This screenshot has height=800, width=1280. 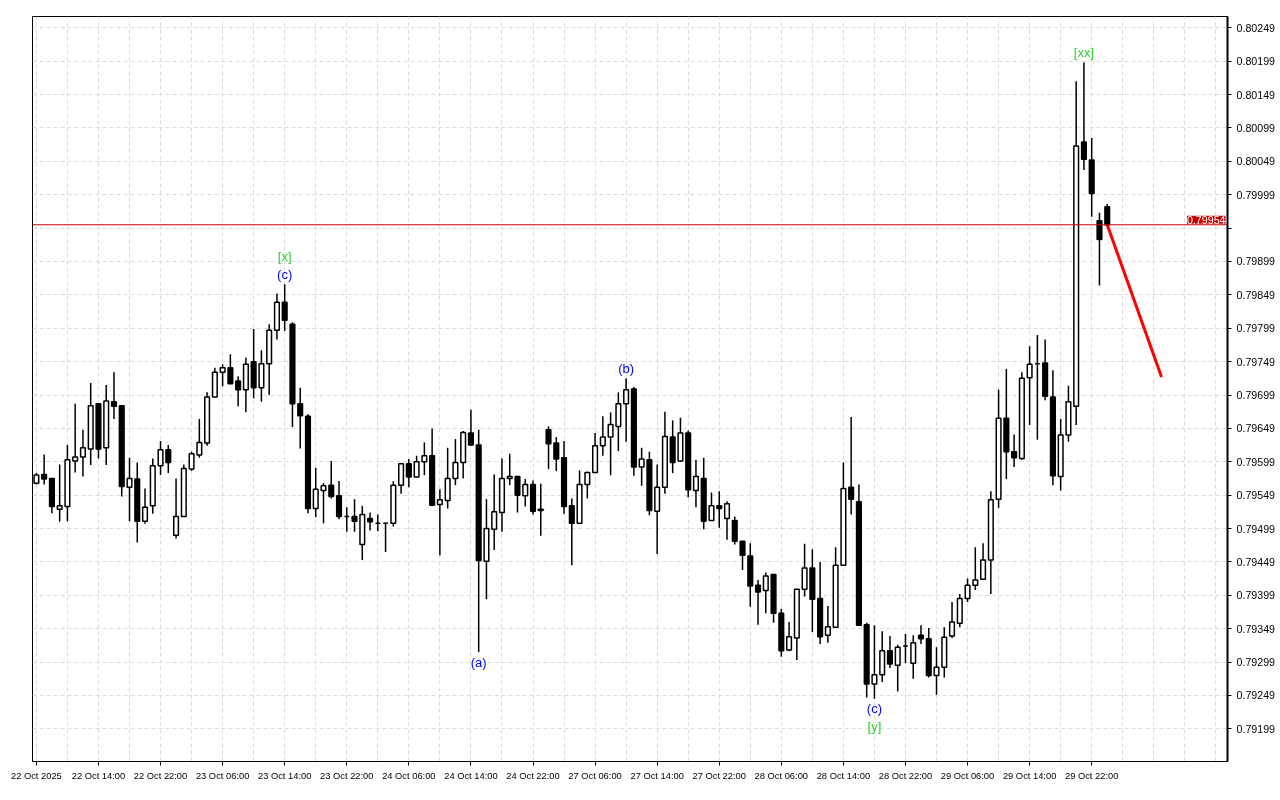 I want to click on x-tick-label: 27 Oct 06:00, so click(x=595, y=775).